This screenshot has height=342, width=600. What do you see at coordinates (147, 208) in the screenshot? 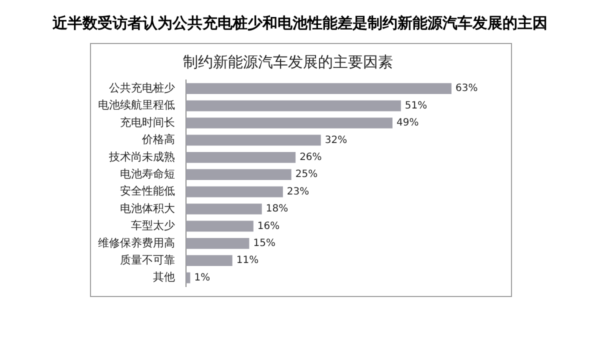
I see `y-tick-label: 电池体积大` at bounding box center [147, 208].